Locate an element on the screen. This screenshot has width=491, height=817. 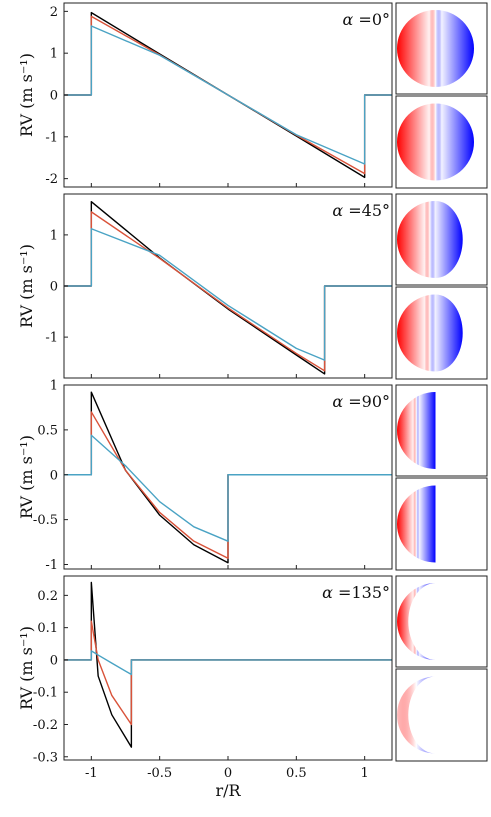
y-tick-label: -0.2 is located at coordinates (45, 725).